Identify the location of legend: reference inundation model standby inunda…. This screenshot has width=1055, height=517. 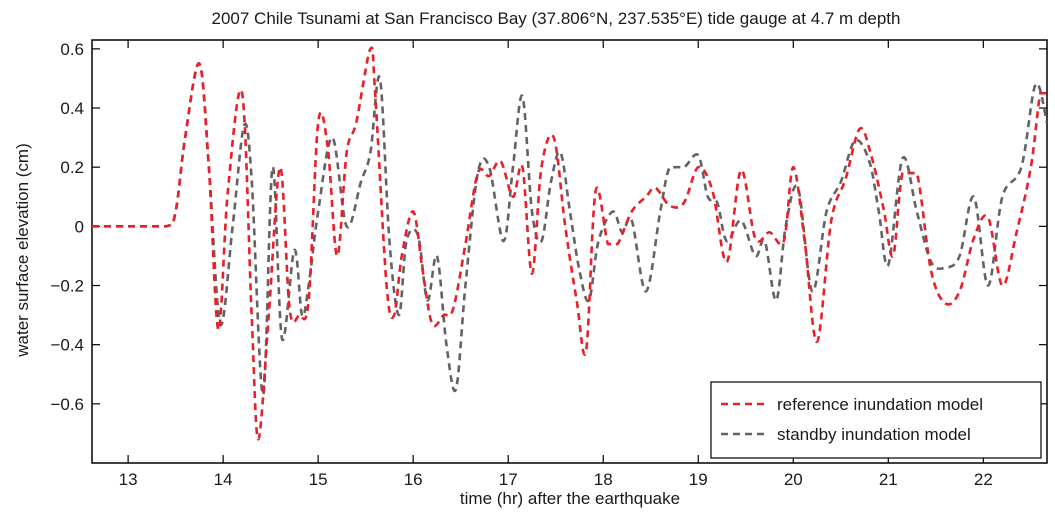
(876, 420).